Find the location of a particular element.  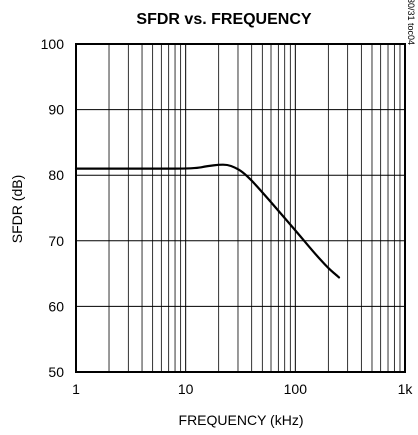

x-tick-label: 1 is located at coordinates (76, 389).